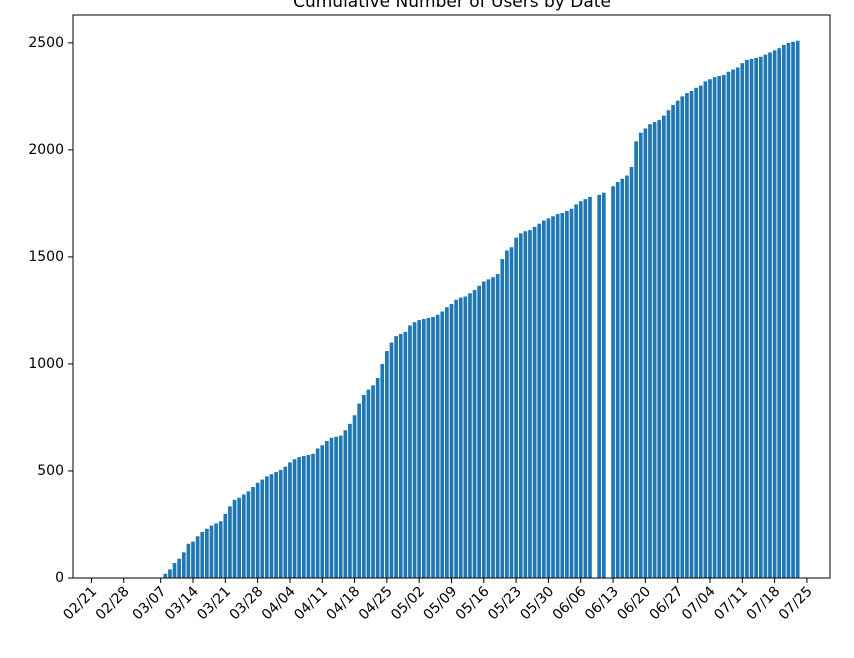  I want to click on x-tick-label: 06/06, so click(570, 603).